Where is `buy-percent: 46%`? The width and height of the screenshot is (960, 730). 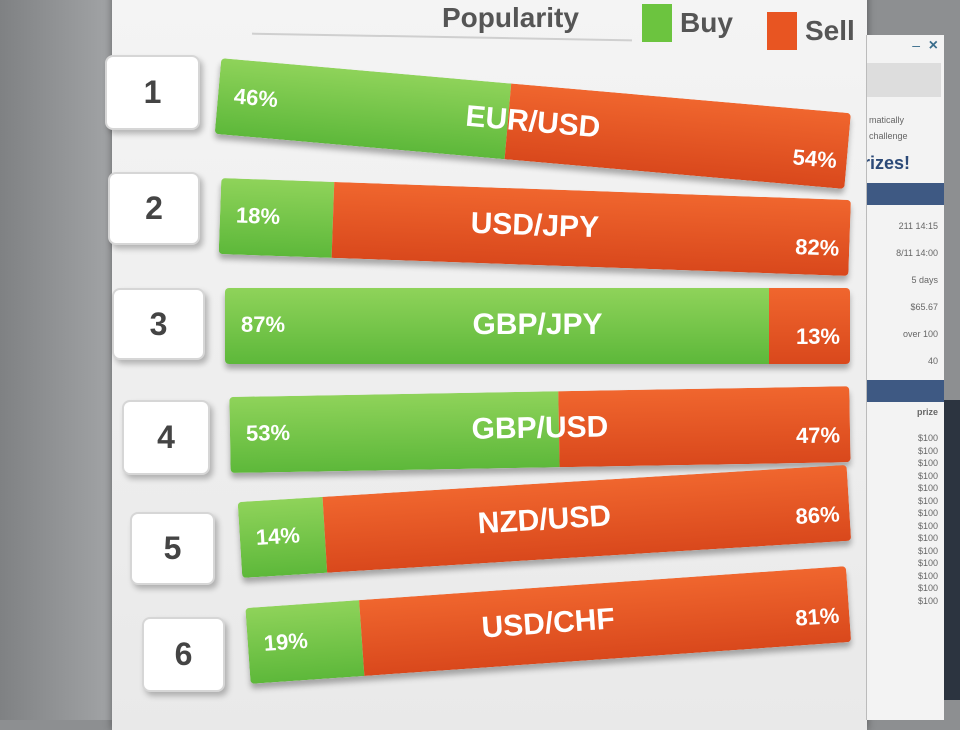
buy-percent: 46% is located at coordinates (256, 98).